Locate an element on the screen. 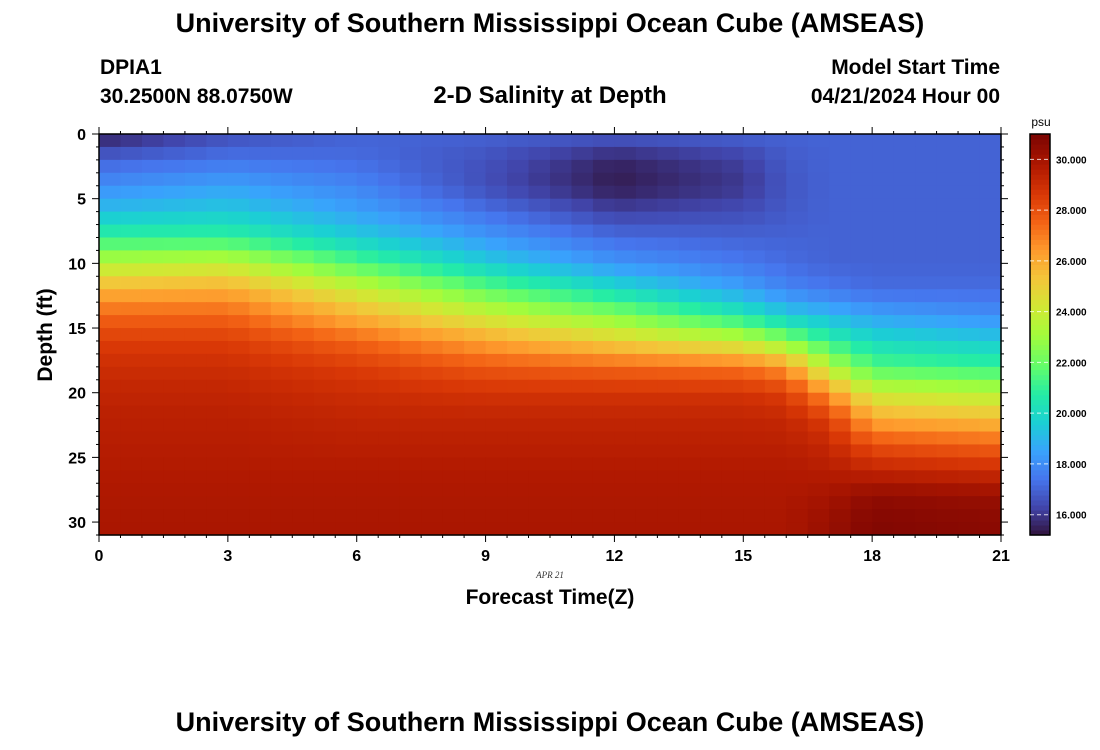  chart-title: 2-D Salinity at Depth is located at coordinates (550, 95).